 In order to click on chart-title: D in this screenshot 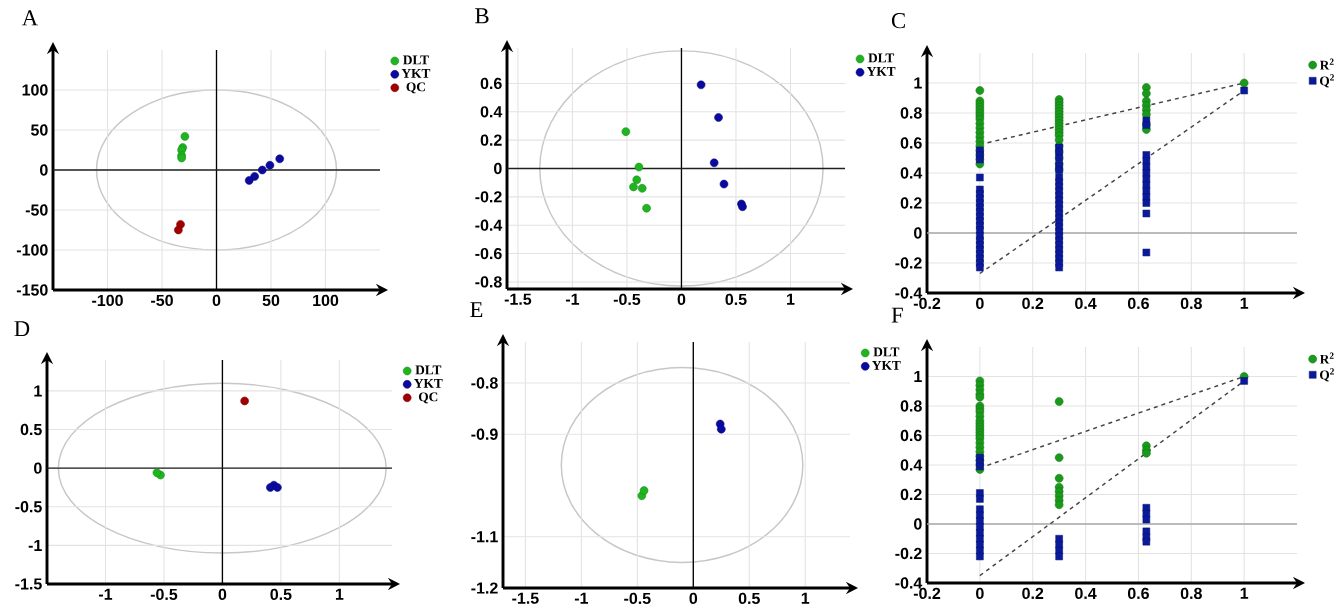, I will do `click(22, 329)`.